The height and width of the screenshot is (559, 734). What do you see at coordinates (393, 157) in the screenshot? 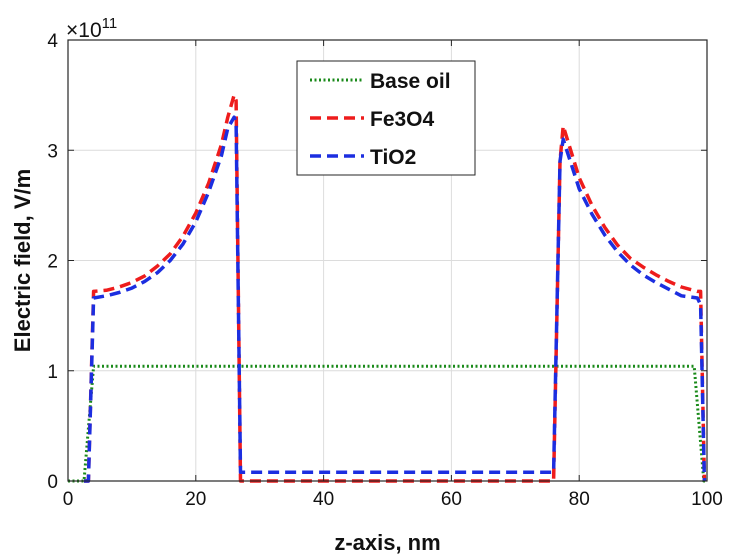
I see `legend-label-tio2: TiO2` at bounding box center [393, 157].